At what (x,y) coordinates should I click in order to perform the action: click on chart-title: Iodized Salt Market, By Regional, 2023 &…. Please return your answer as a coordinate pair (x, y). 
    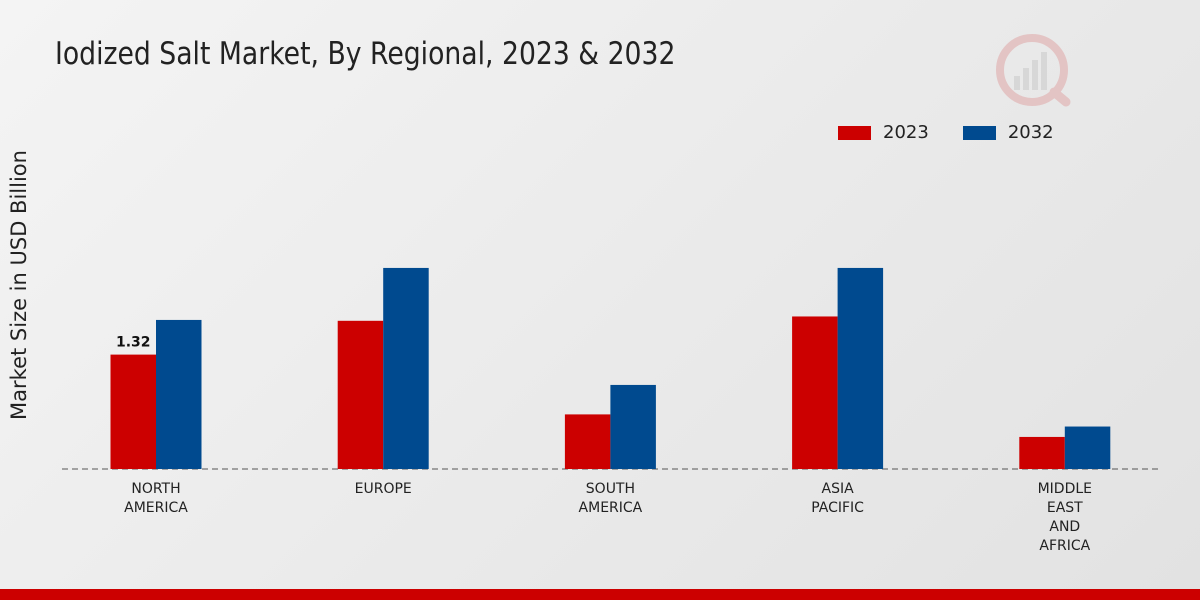
    Looking at the image, I should click on (365, 54).